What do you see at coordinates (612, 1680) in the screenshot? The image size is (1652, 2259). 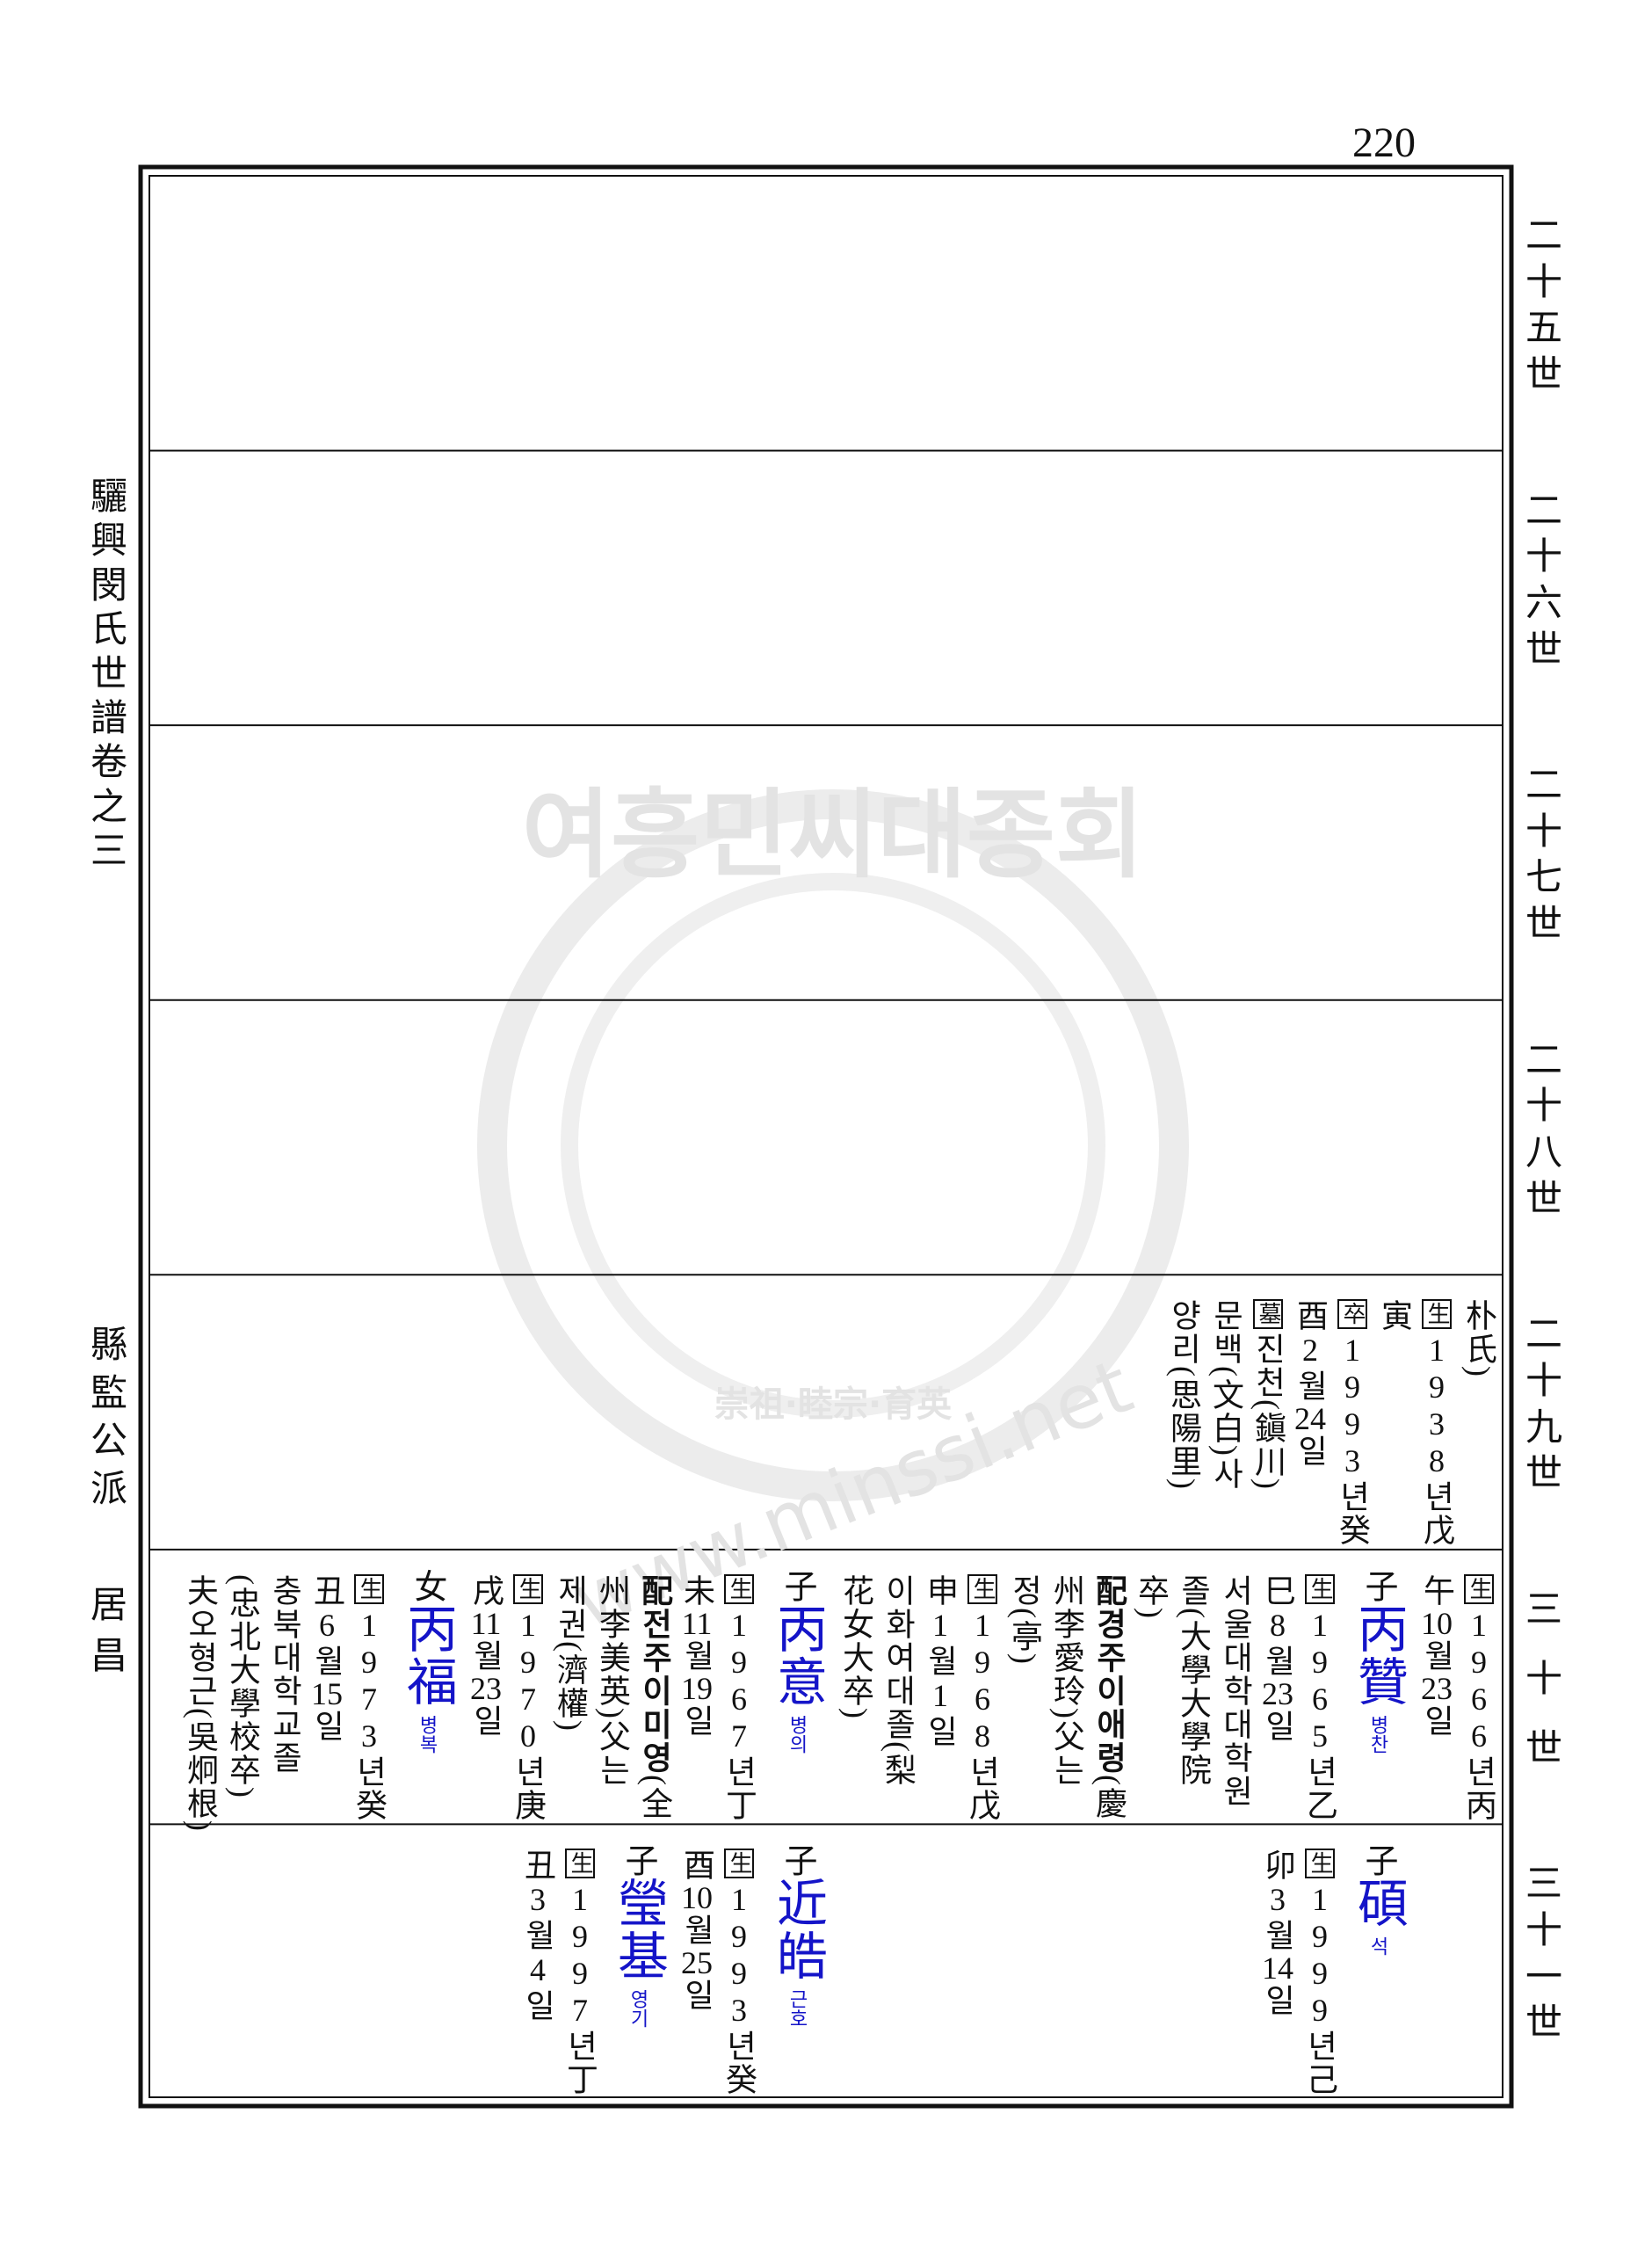 I see `text-column: 州李美英)父는` at bounding box center [612, 1680].